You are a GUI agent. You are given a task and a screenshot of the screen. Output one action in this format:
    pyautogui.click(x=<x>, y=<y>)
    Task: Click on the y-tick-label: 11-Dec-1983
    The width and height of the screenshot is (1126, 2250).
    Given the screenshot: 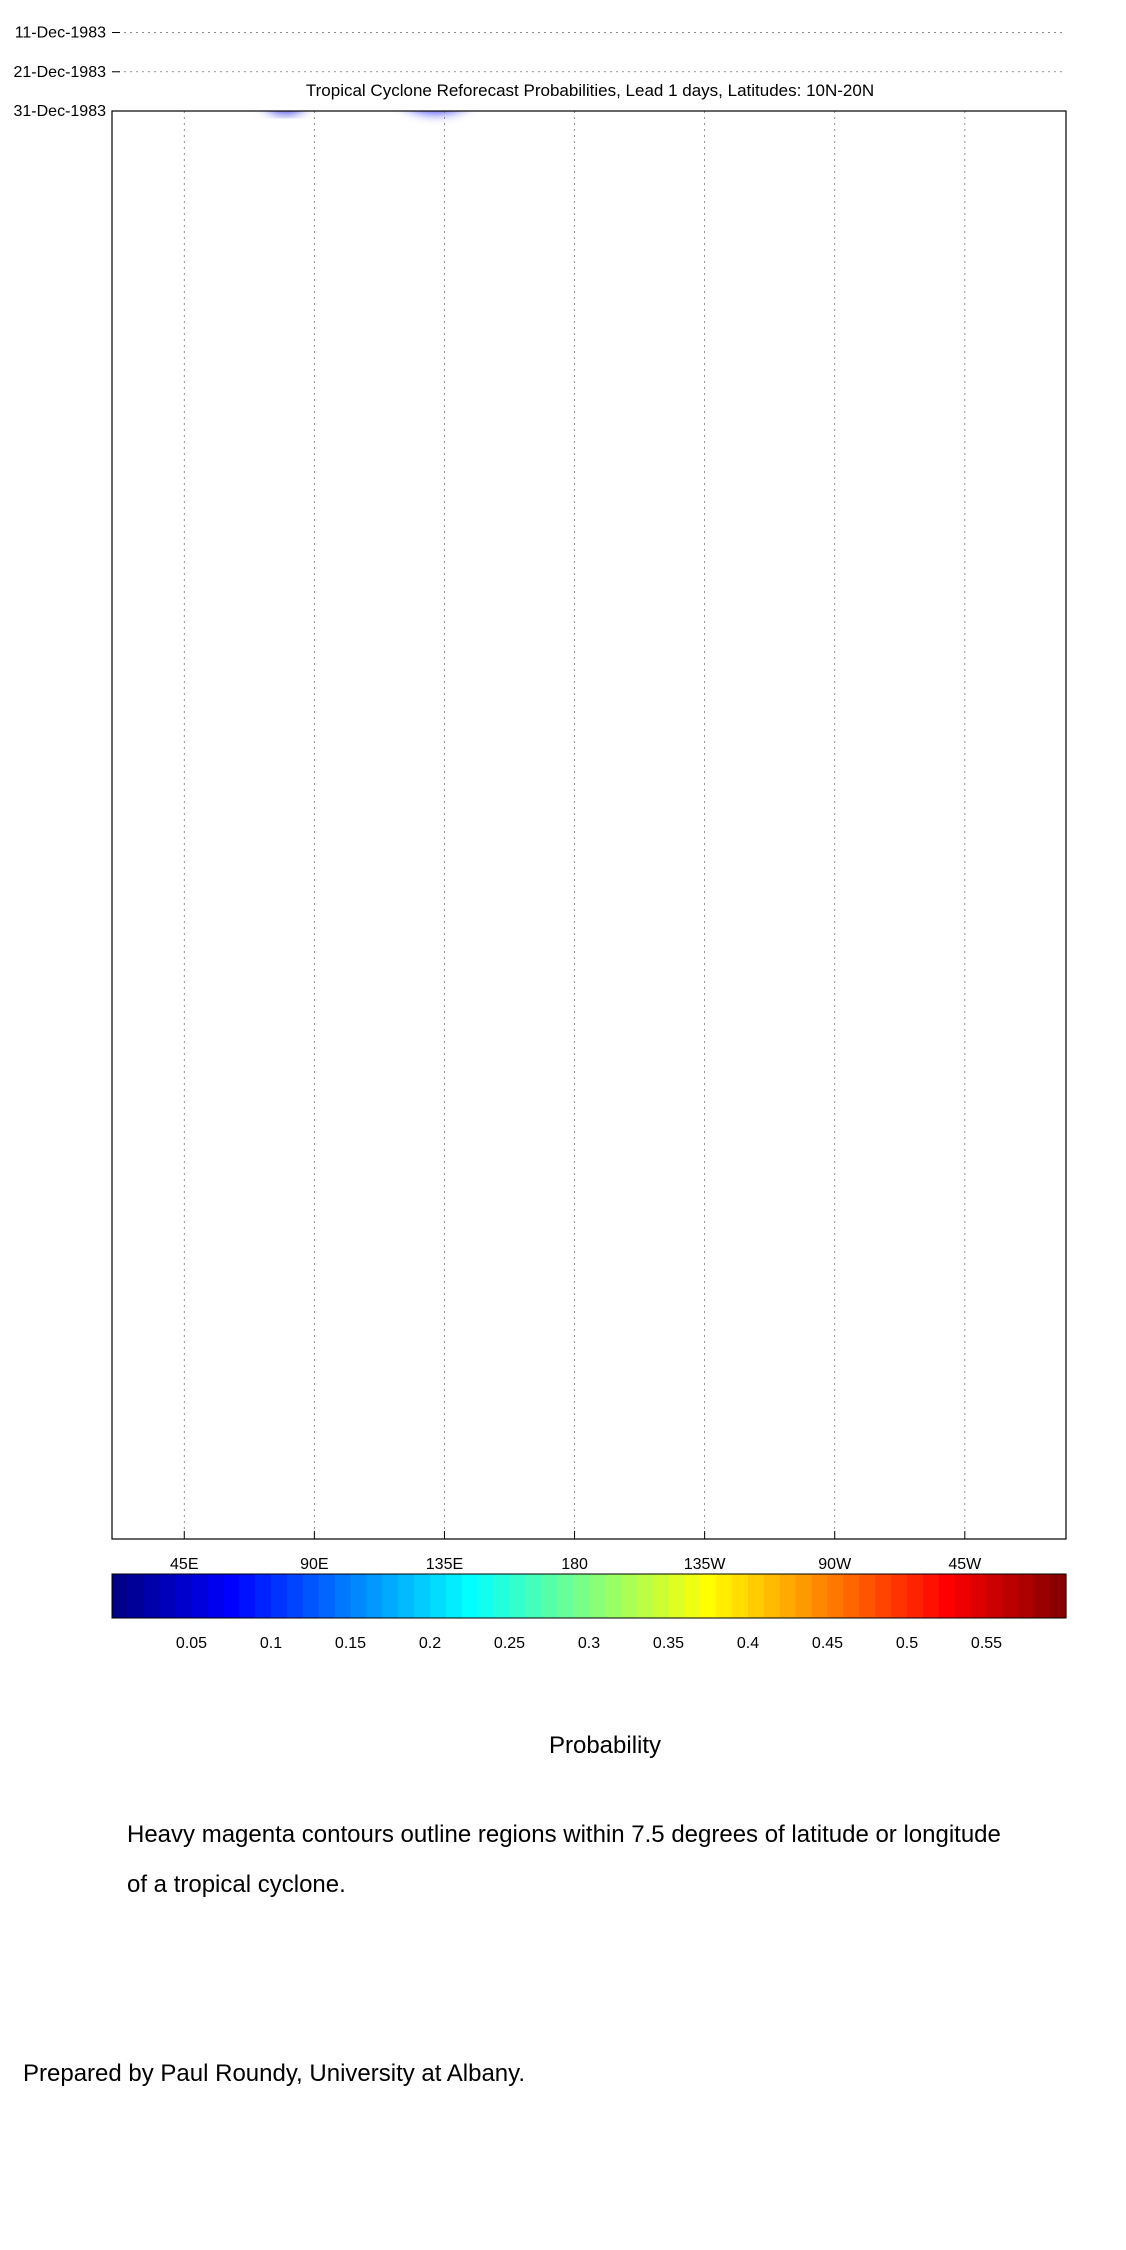 What is the action you would take?
    pyautogui.click(x=60, y=33)
    